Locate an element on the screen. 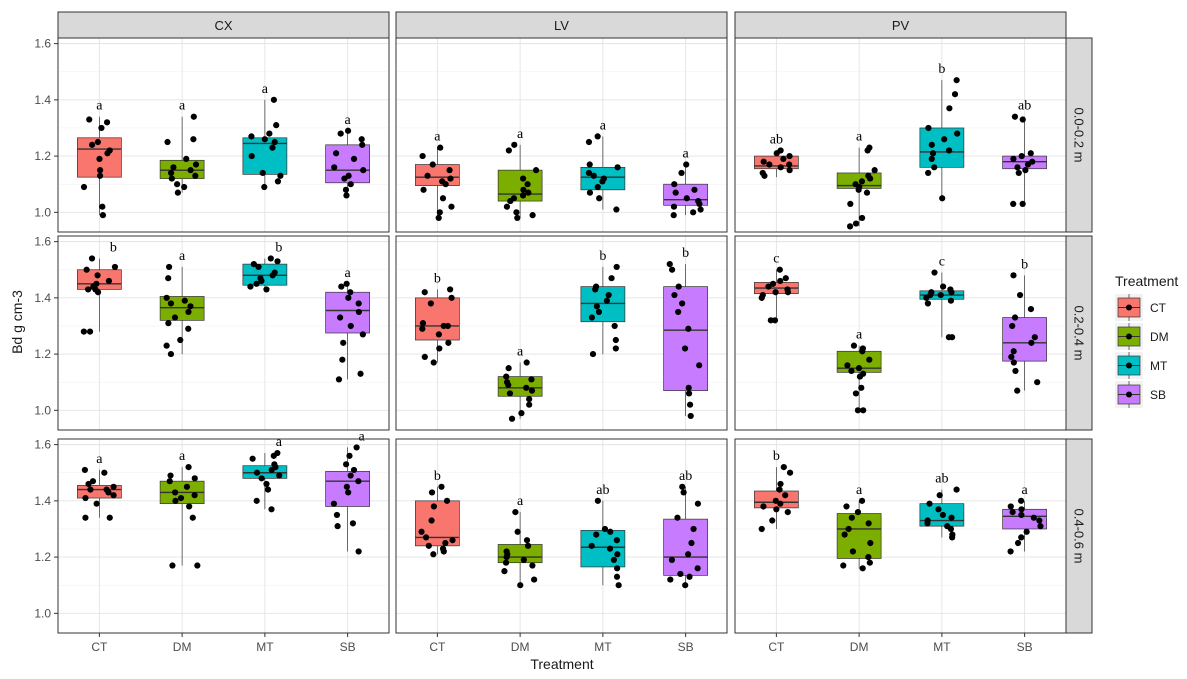  facet-label-lv: LV is located at coordinates (561, 25).